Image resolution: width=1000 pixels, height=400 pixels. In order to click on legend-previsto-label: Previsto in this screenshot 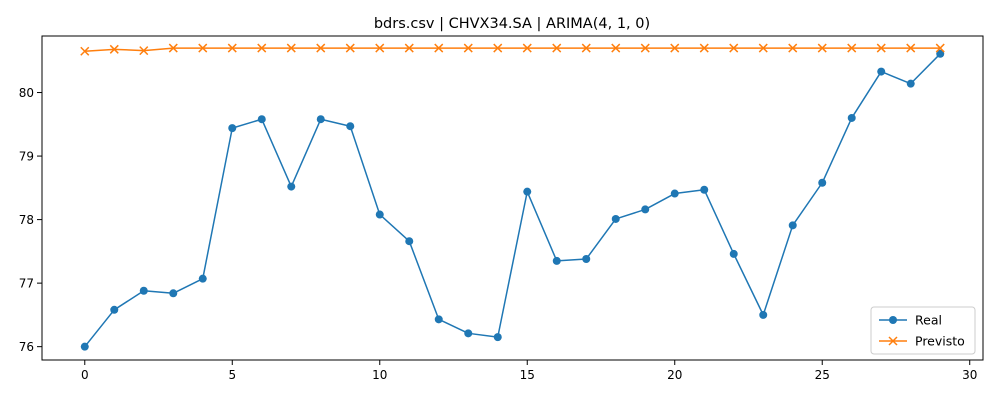, I will do `click(940, 341)`.